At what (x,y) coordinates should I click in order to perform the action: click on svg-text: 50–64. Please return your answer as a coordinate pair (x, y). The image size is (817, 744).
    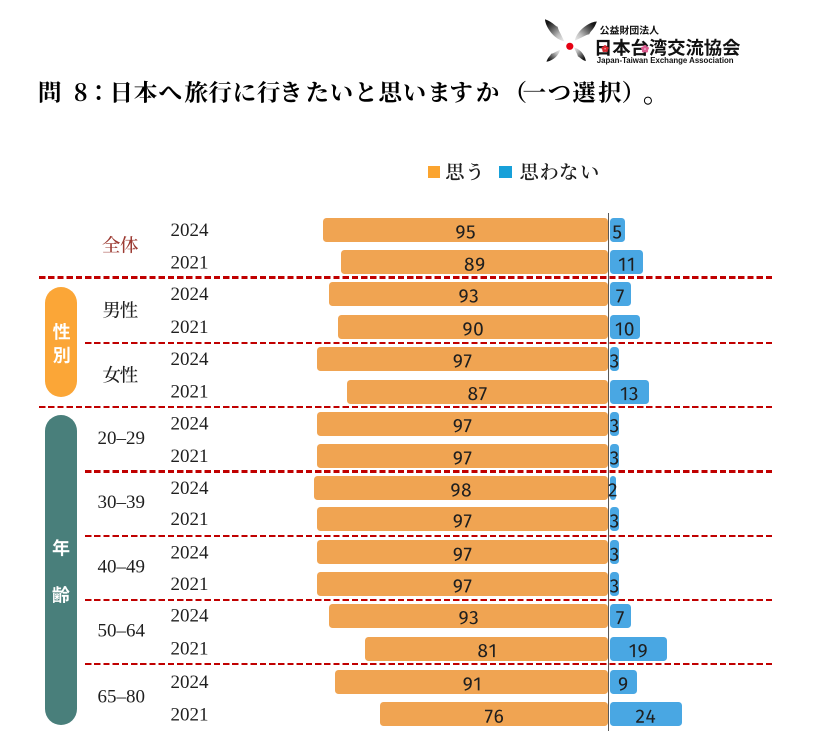
    Looking at the image, I should click on (122, 631).